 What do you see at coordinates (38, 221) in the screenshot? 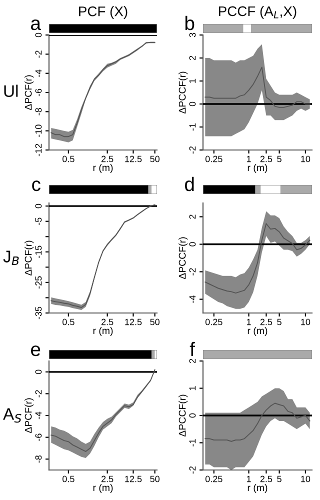
I see `y-tick-label: -5` at bounding box center [38, 221].